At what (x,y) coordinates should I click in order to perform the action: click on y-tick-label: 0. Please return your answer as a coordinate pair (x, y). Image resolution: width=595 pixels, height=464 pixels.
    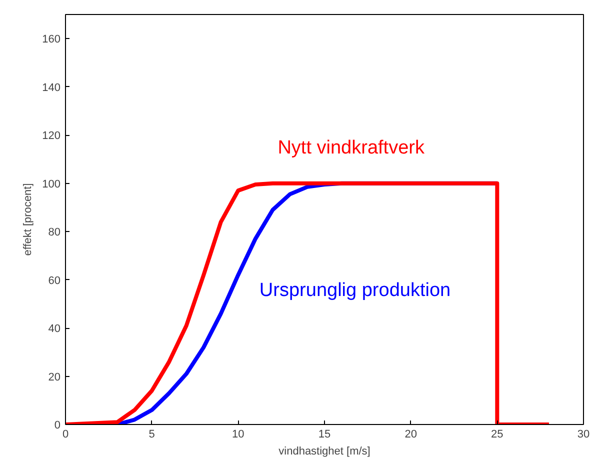
    Looking at the image, I should click on (57, 426).